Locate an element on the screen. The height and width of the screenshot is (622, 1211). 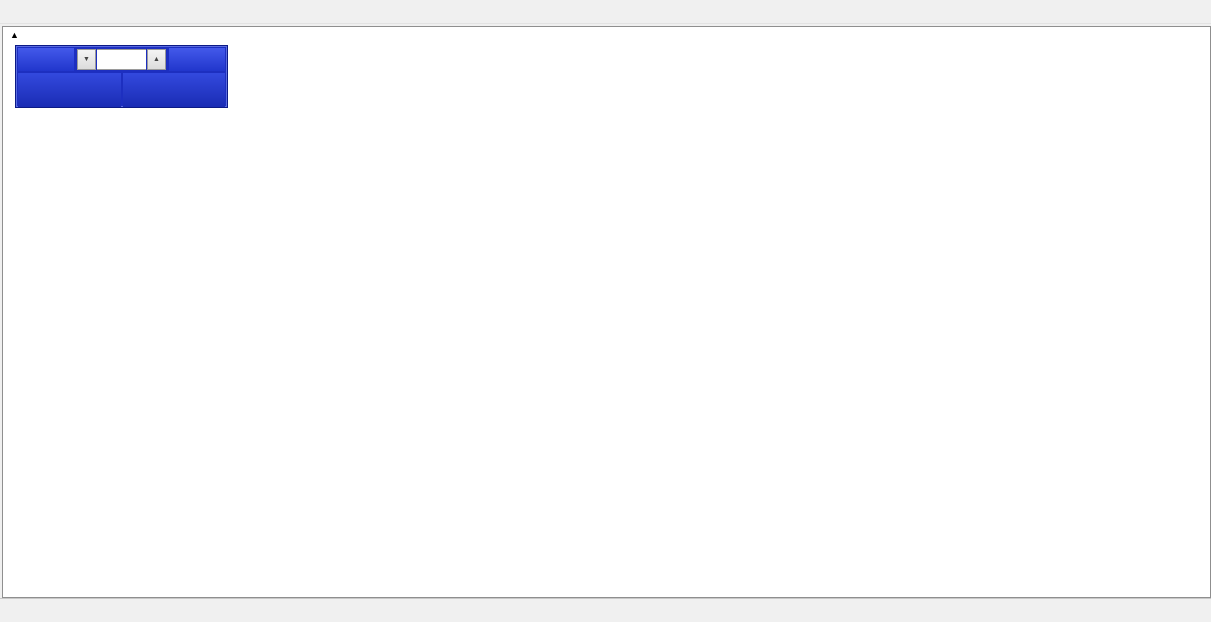
volume-increase-icon: ▲ is located at coordinates (156, 59).